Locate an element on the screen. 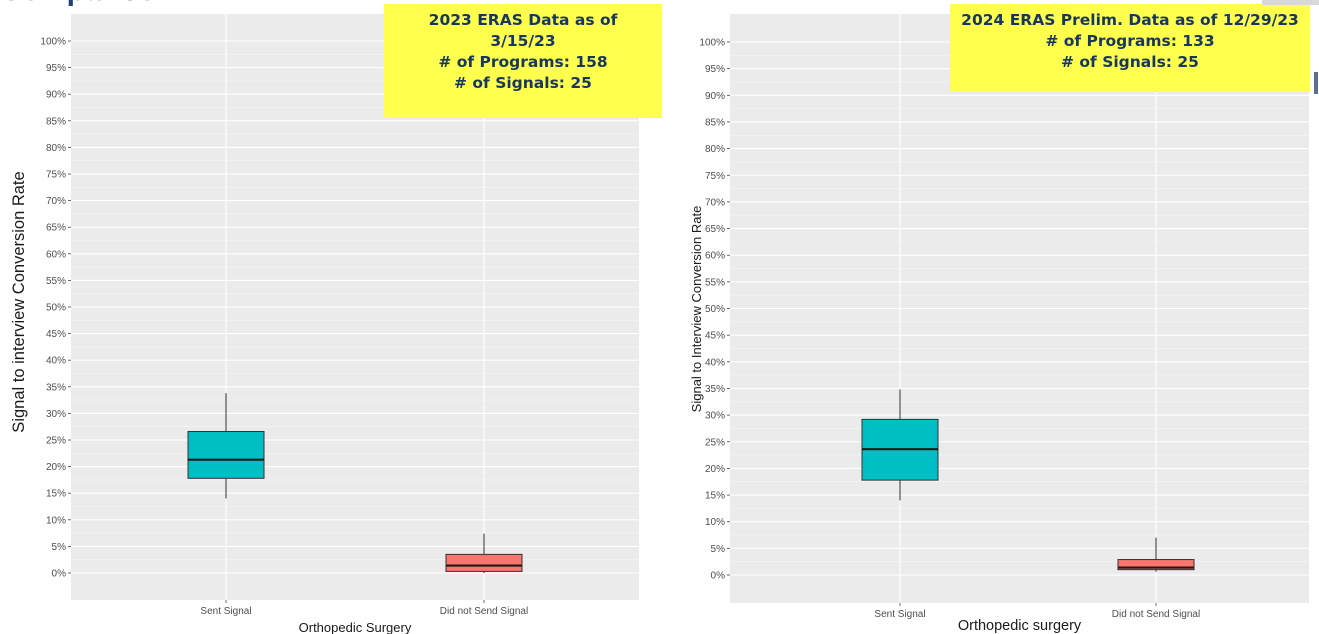 The width and height of the screenshot is (1319, 634). callout-line: 2023 ERAS Data as of is located at coordinates (523, 20).